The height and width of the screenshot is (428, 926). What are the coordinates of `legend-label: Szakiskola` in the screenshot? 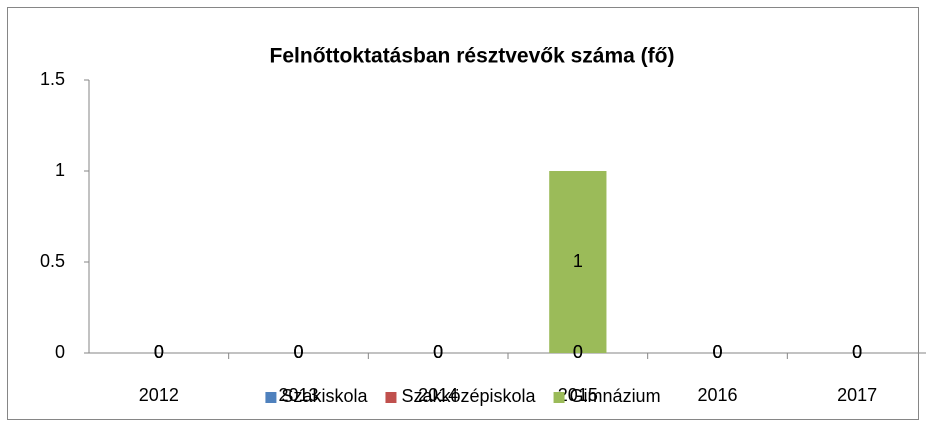 It's located at (324, 396).